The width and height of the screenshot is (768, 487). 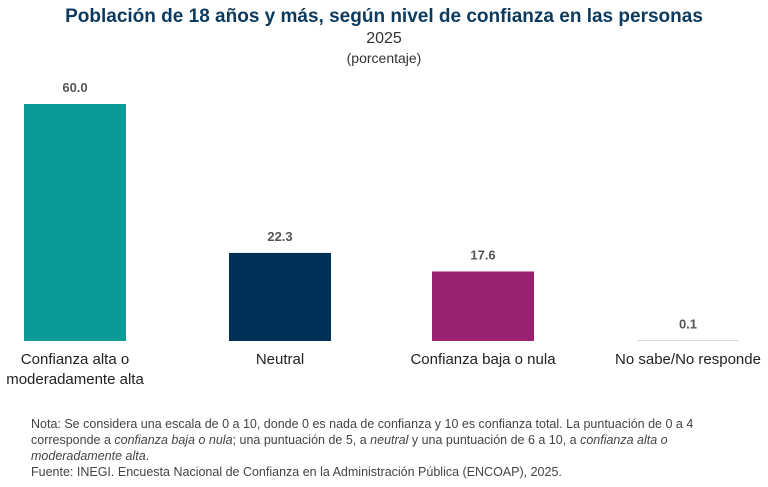 What do you see at coordinates (493, 472) in the screenshot?
I see `source-abbr: ENCOAP` at bounding box center [493, 472].